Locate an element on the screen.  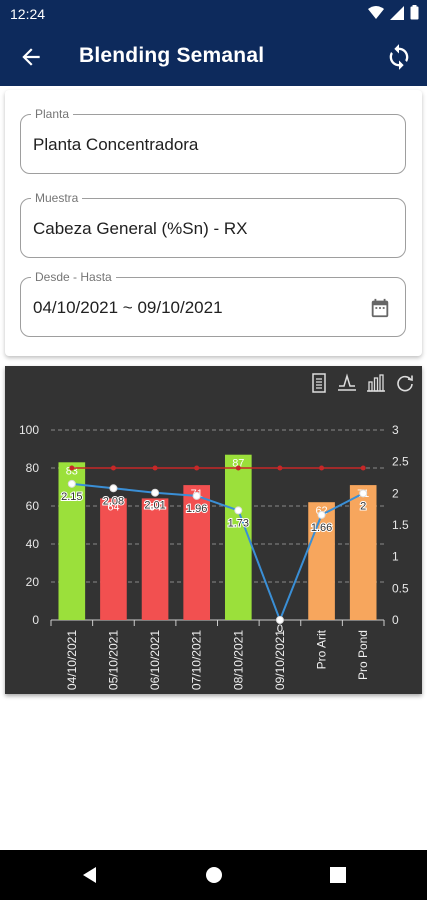
y-left-tick-label: 0 is located at coordinates (35, 620).